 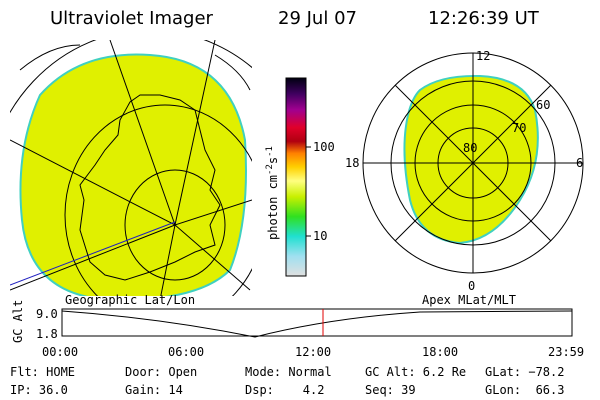 I want to click on mlt-label: 18, so click(x=352, y=163).